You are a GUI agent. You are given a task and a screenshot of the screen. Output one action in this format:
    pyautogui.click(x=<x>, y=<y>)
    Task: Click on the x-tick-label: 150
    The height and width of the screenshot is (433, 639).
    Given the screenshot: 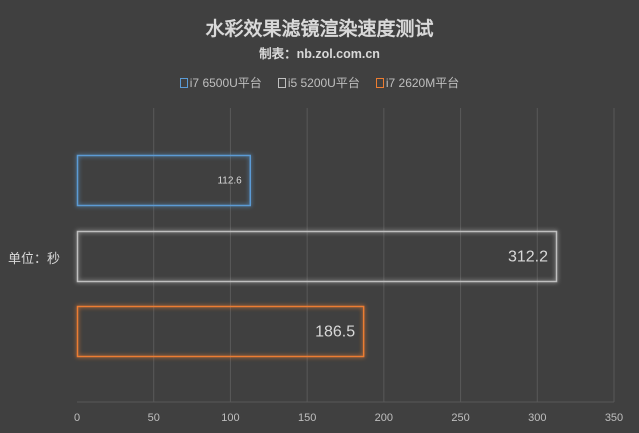 What is the action you would take?
    pyautogui.click(x=307, y=418)
    